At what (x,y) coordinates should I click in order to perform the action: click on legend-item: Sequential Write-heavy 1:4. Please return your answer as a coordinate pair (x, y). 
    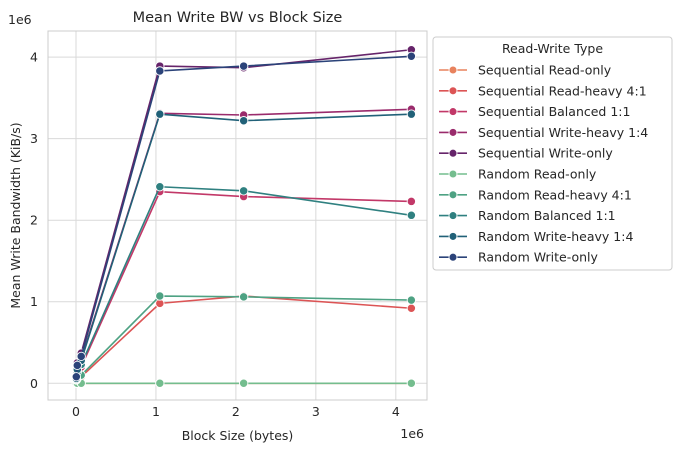
    Looking at the image, I should click on (543, 132).